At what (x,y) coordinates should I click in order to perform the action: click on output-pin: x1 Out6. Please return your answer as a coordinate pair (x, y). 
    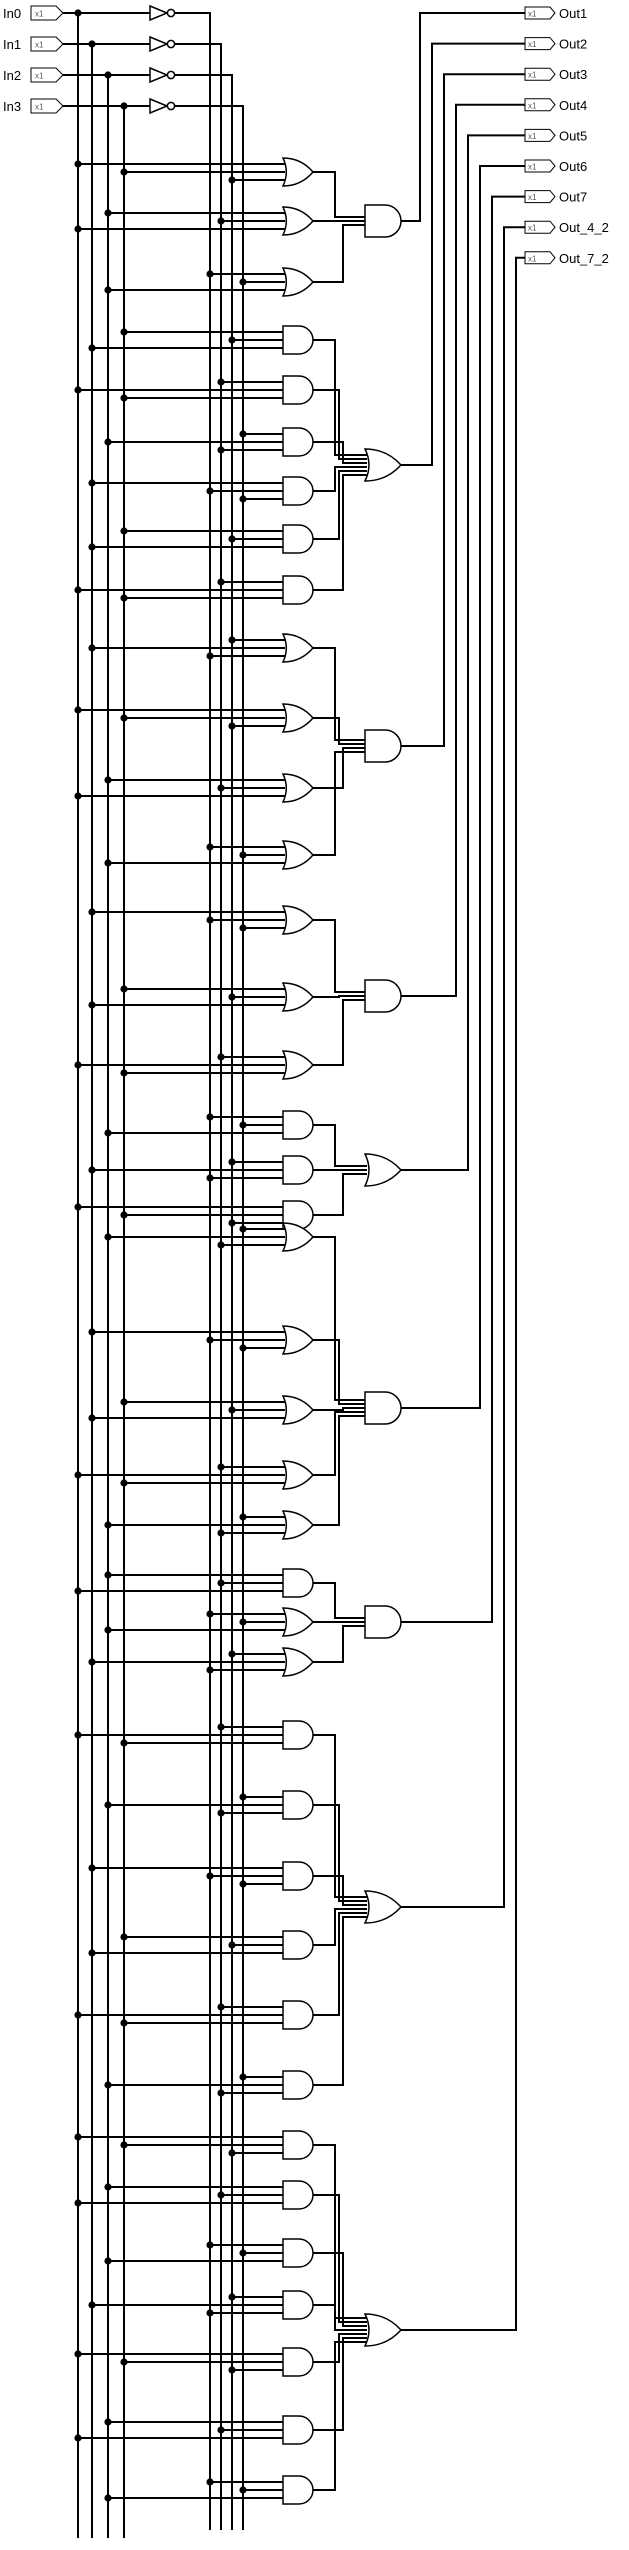
    Looking at the image, I should click on (555, 166).